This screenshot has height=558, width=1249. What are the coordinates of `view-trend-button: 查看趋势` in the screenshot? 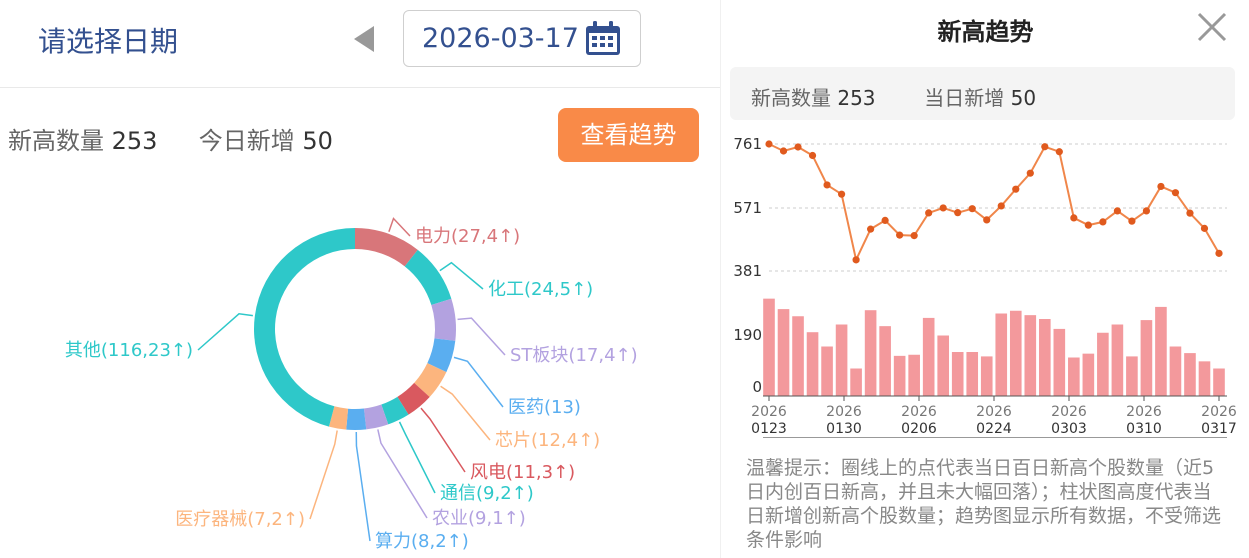 It's located at (628, 135).